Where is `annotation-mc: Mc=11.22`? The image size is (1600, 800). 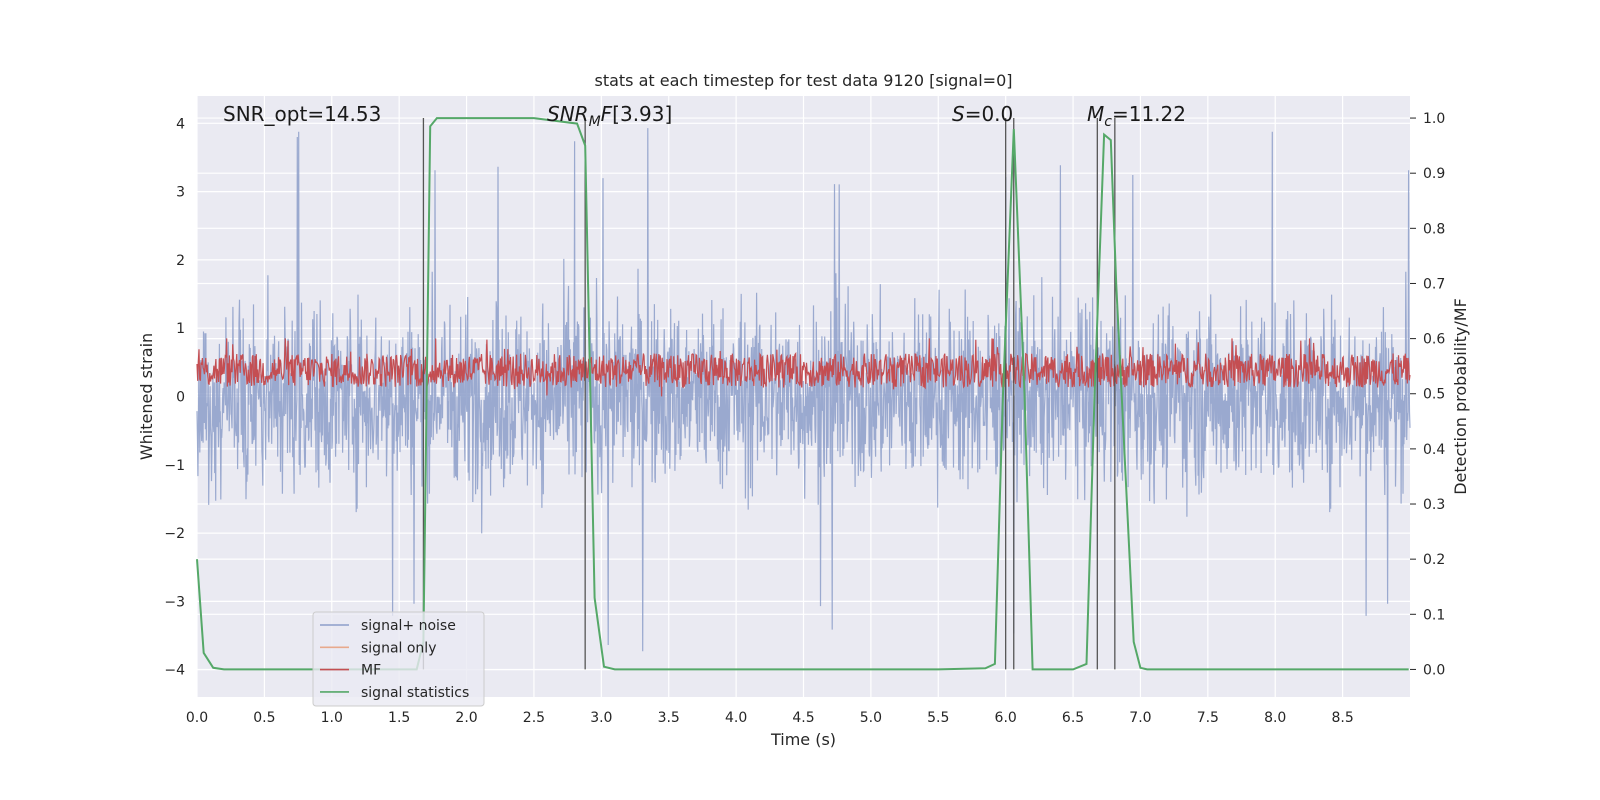 annotation-mc: Mc=11.22 is located at coordinates (1136, 116).